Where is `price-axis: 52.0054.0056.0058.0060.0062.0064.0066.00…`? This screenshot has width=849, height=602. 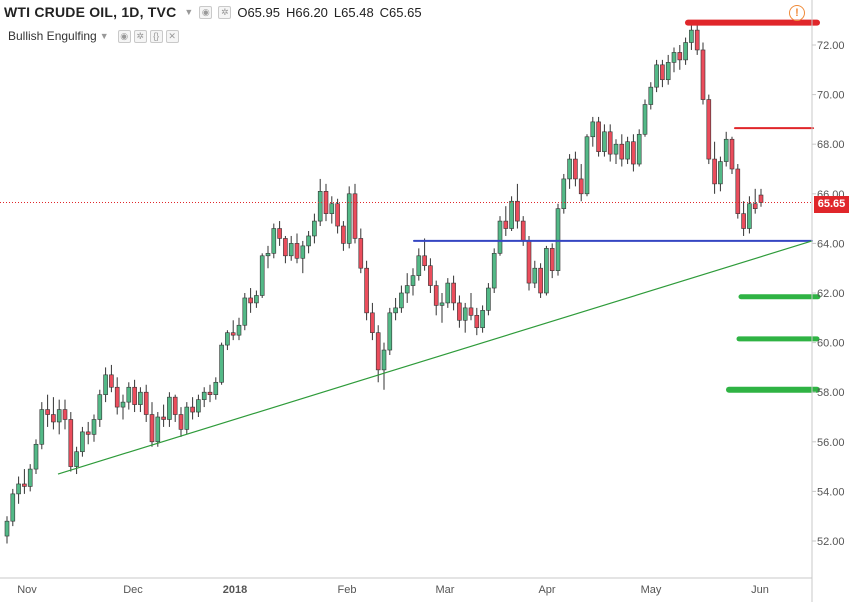 price-axis: 52.0054.0056.0058.0060.0062.0064.0066.00… is located at coordinates (828, 294).